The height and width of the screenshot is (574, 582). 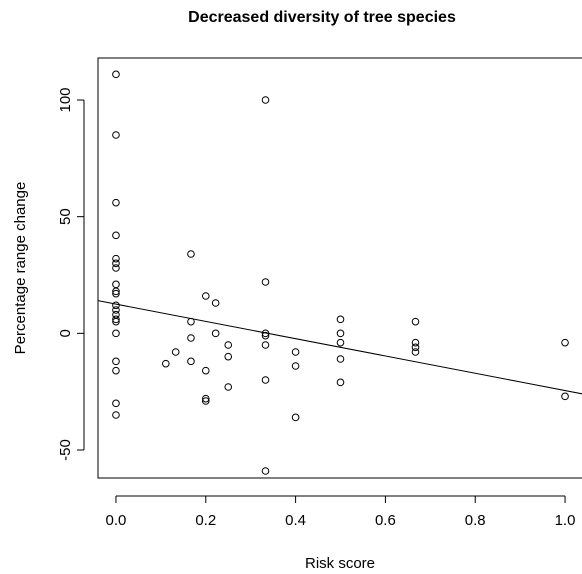 What do you see at coordinates (65, 333) in the screenshot?
I see `y-tick-label: 0` at bounding box center [65, 333].